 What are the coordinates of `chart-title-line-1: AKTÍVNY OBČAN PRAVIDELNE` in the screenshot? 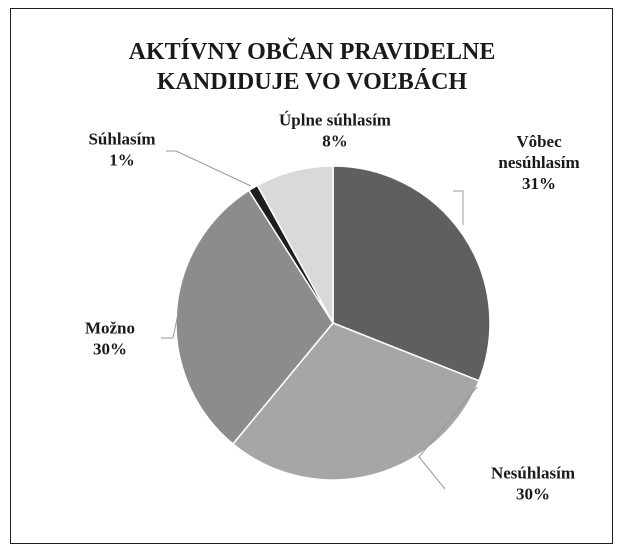 It's located at (312, 51).